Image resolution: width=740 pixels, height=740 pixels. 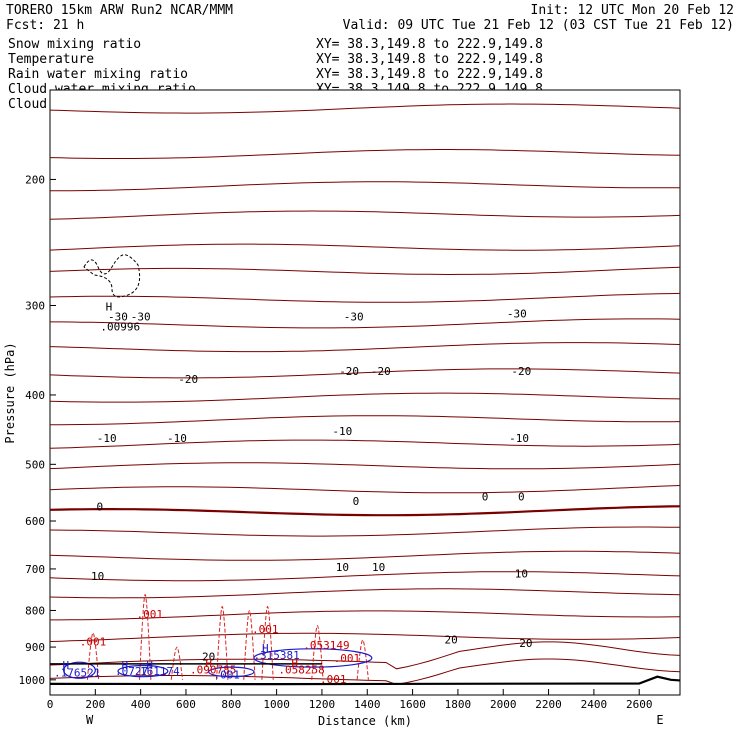 What do you see at coordinates (50, 704) in the screenshot?
I see `x-tick-label: 0` at bounding box center [50, 704].